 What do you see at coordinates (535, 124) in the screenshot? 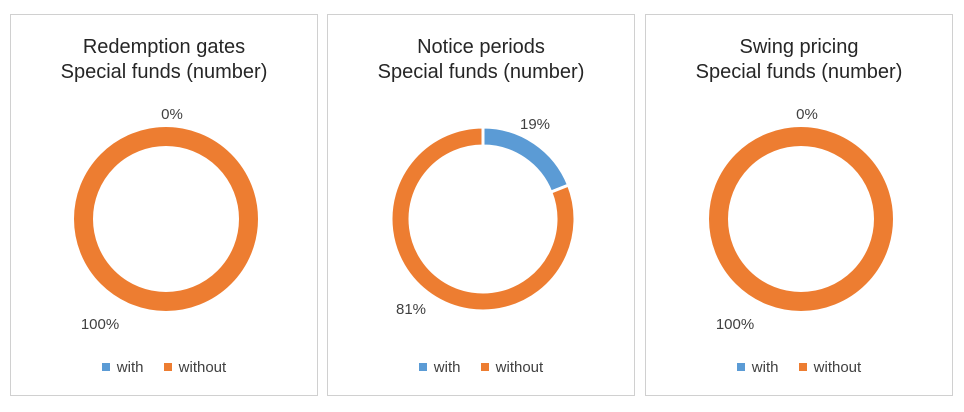
I see `data-label-with: 19%` at bounding box center [535, 124].